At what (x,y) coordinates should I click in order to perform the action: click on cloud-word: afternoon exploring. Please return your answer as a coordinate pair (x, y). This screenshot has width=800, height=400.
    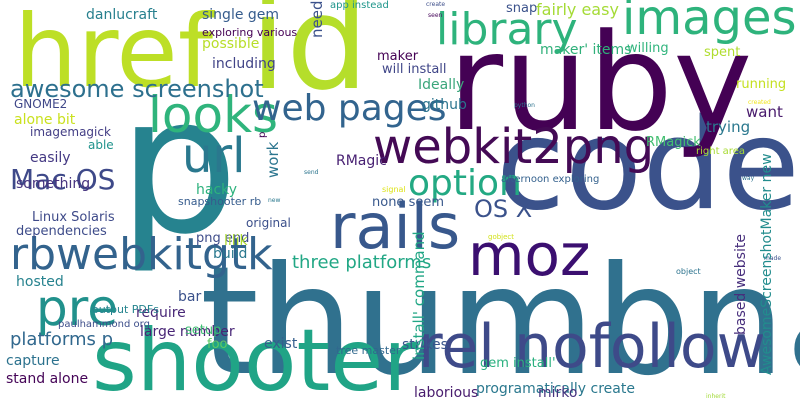
    Looking at the image, I should click on (550, 179).